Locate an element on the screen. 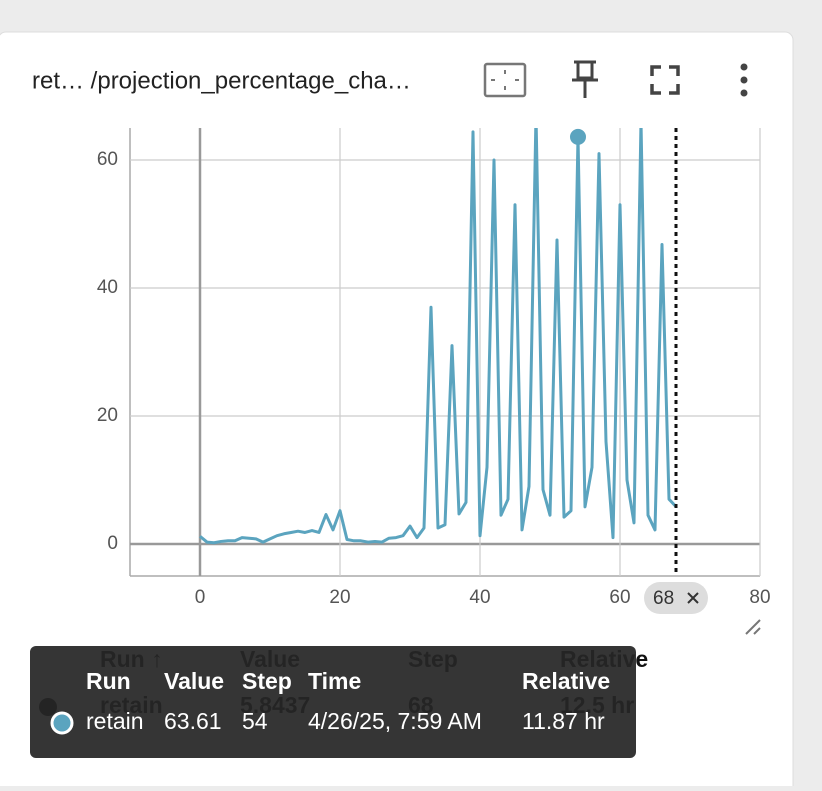 Image resolution: width=822 pixels, height=791 pixels. x-tick-label: 60 is located at coordinates (619, 597).